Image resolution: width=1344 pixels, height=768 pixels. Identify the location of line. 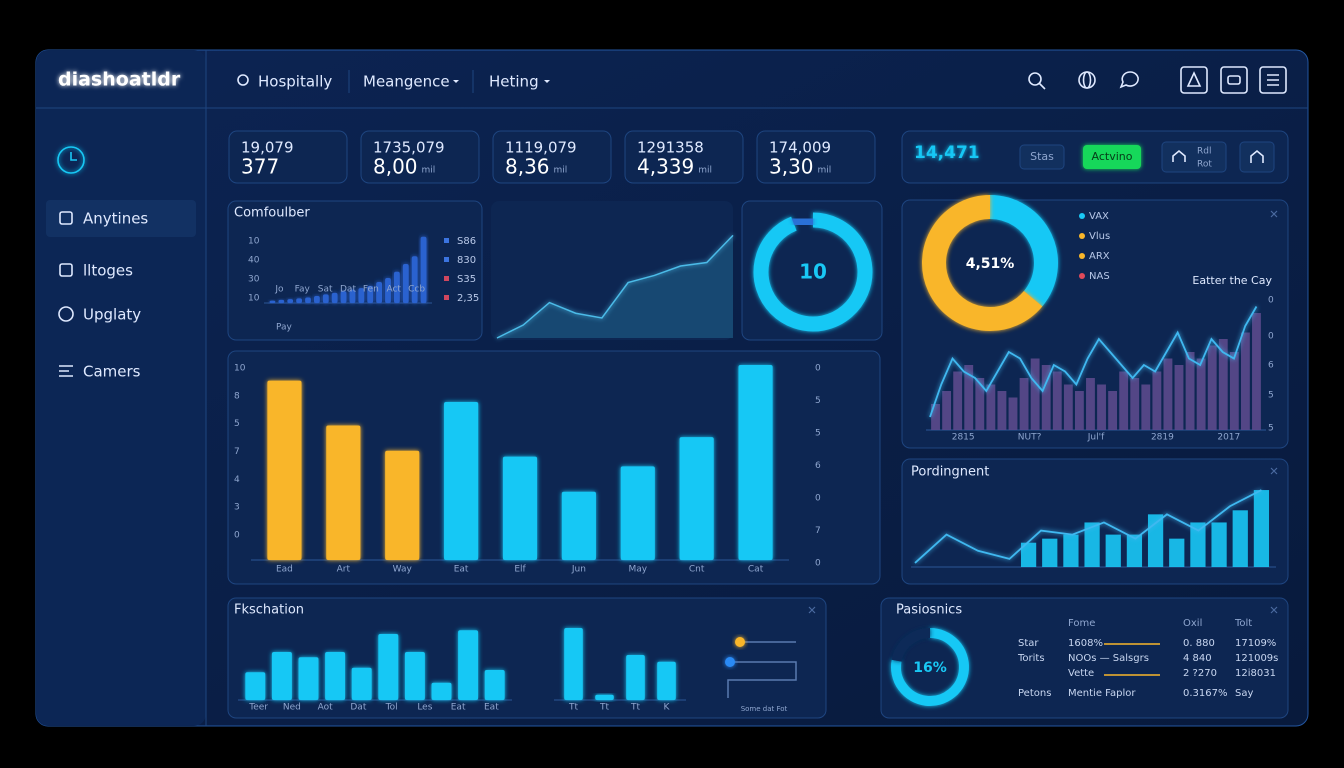
(1088, 526).